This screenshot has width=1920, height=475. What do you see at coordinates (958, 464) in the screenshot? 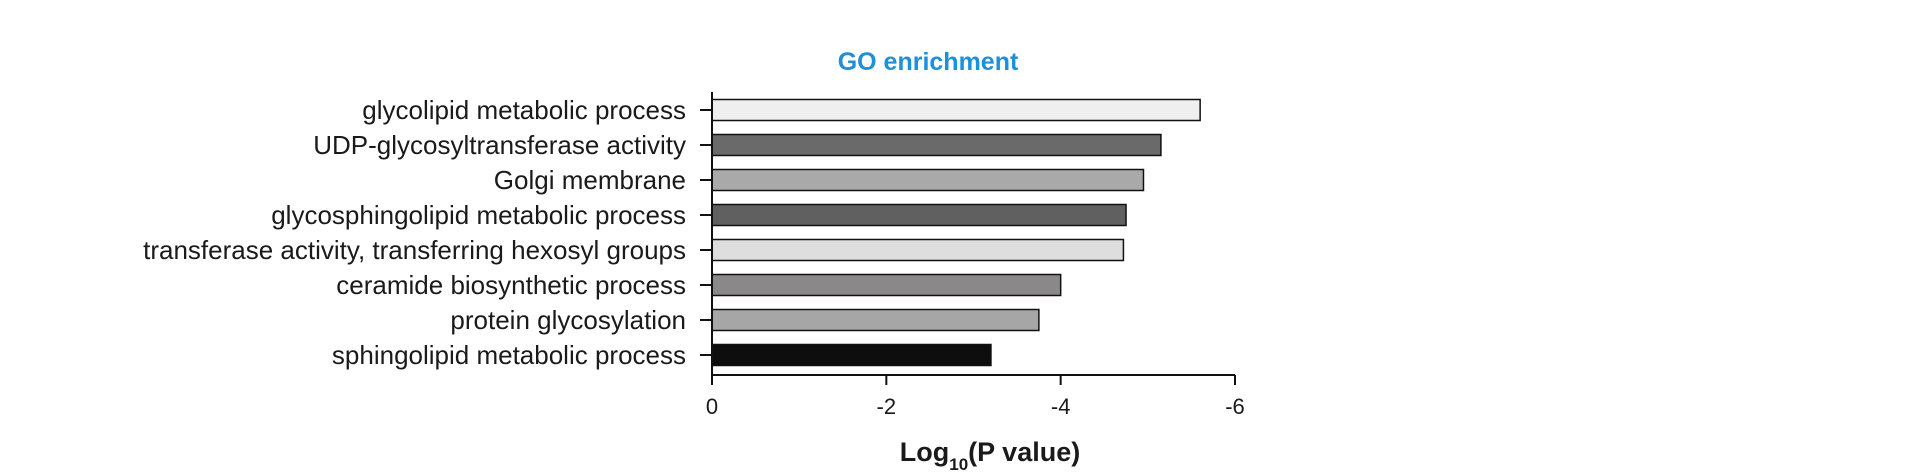
I see `x-axis-title-subscript: 10` at bounding box center [958, 464].